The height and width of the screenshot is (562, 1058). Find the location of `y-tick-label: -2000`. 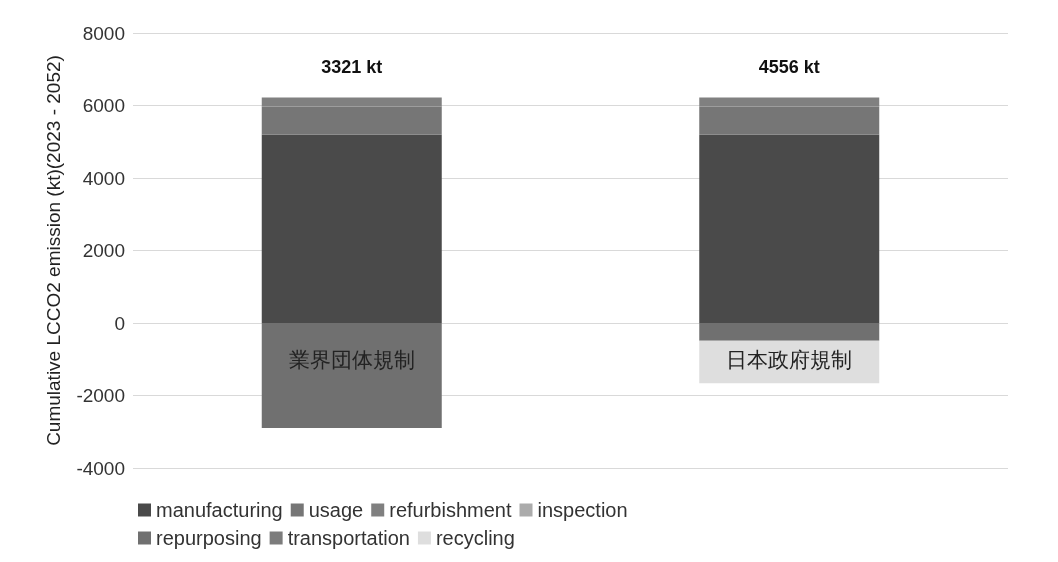

y-tick-label: -2000 is located at coordinates (100, 395).